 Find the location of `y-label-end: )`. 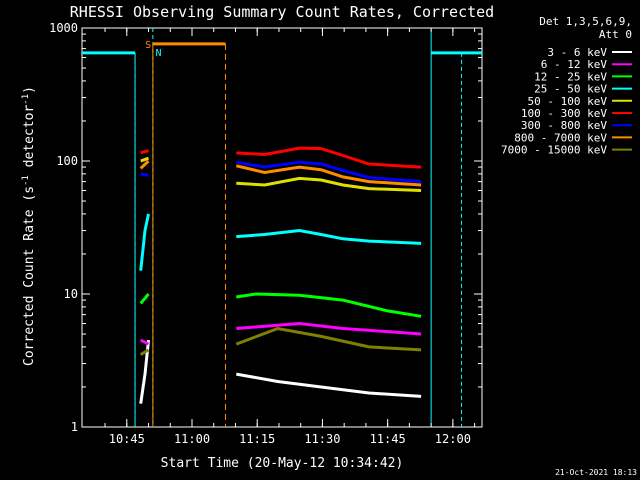

y-label-end: ) is located at coordinates (29, 90).